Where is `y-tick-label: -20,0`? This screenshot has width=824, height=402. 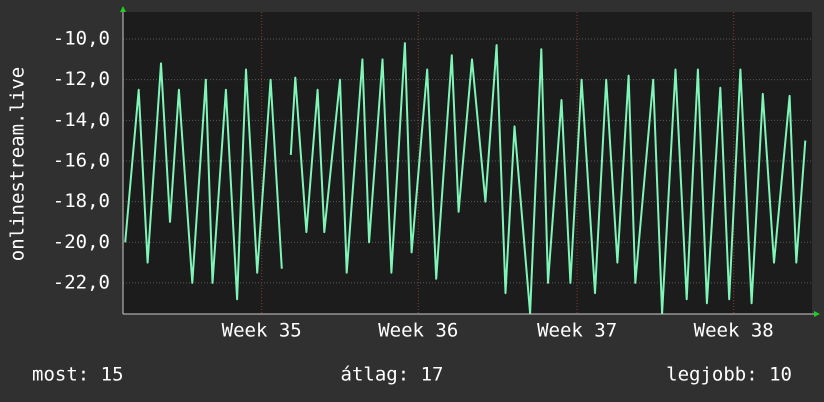 y-tick-label: -20,0 is located at coordinates (81, 242).